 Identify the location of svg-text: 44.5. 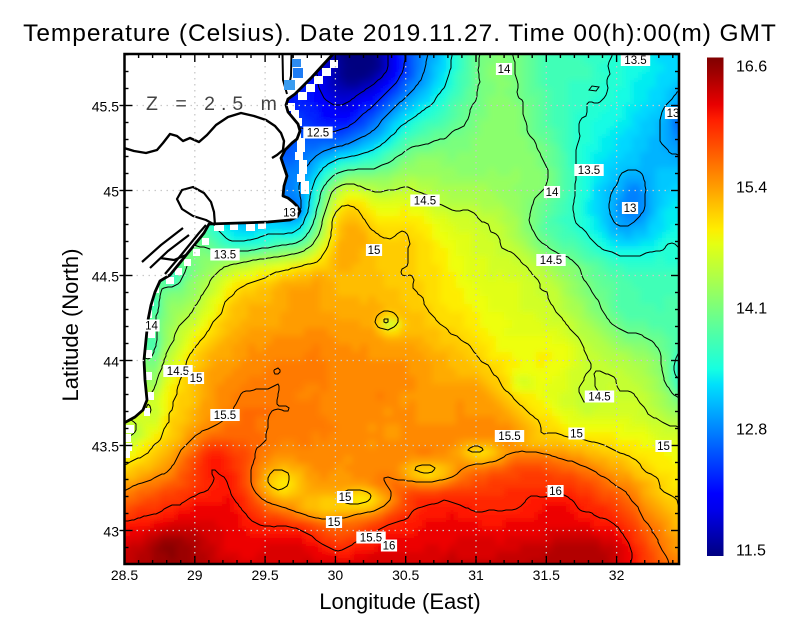
(105, 276).